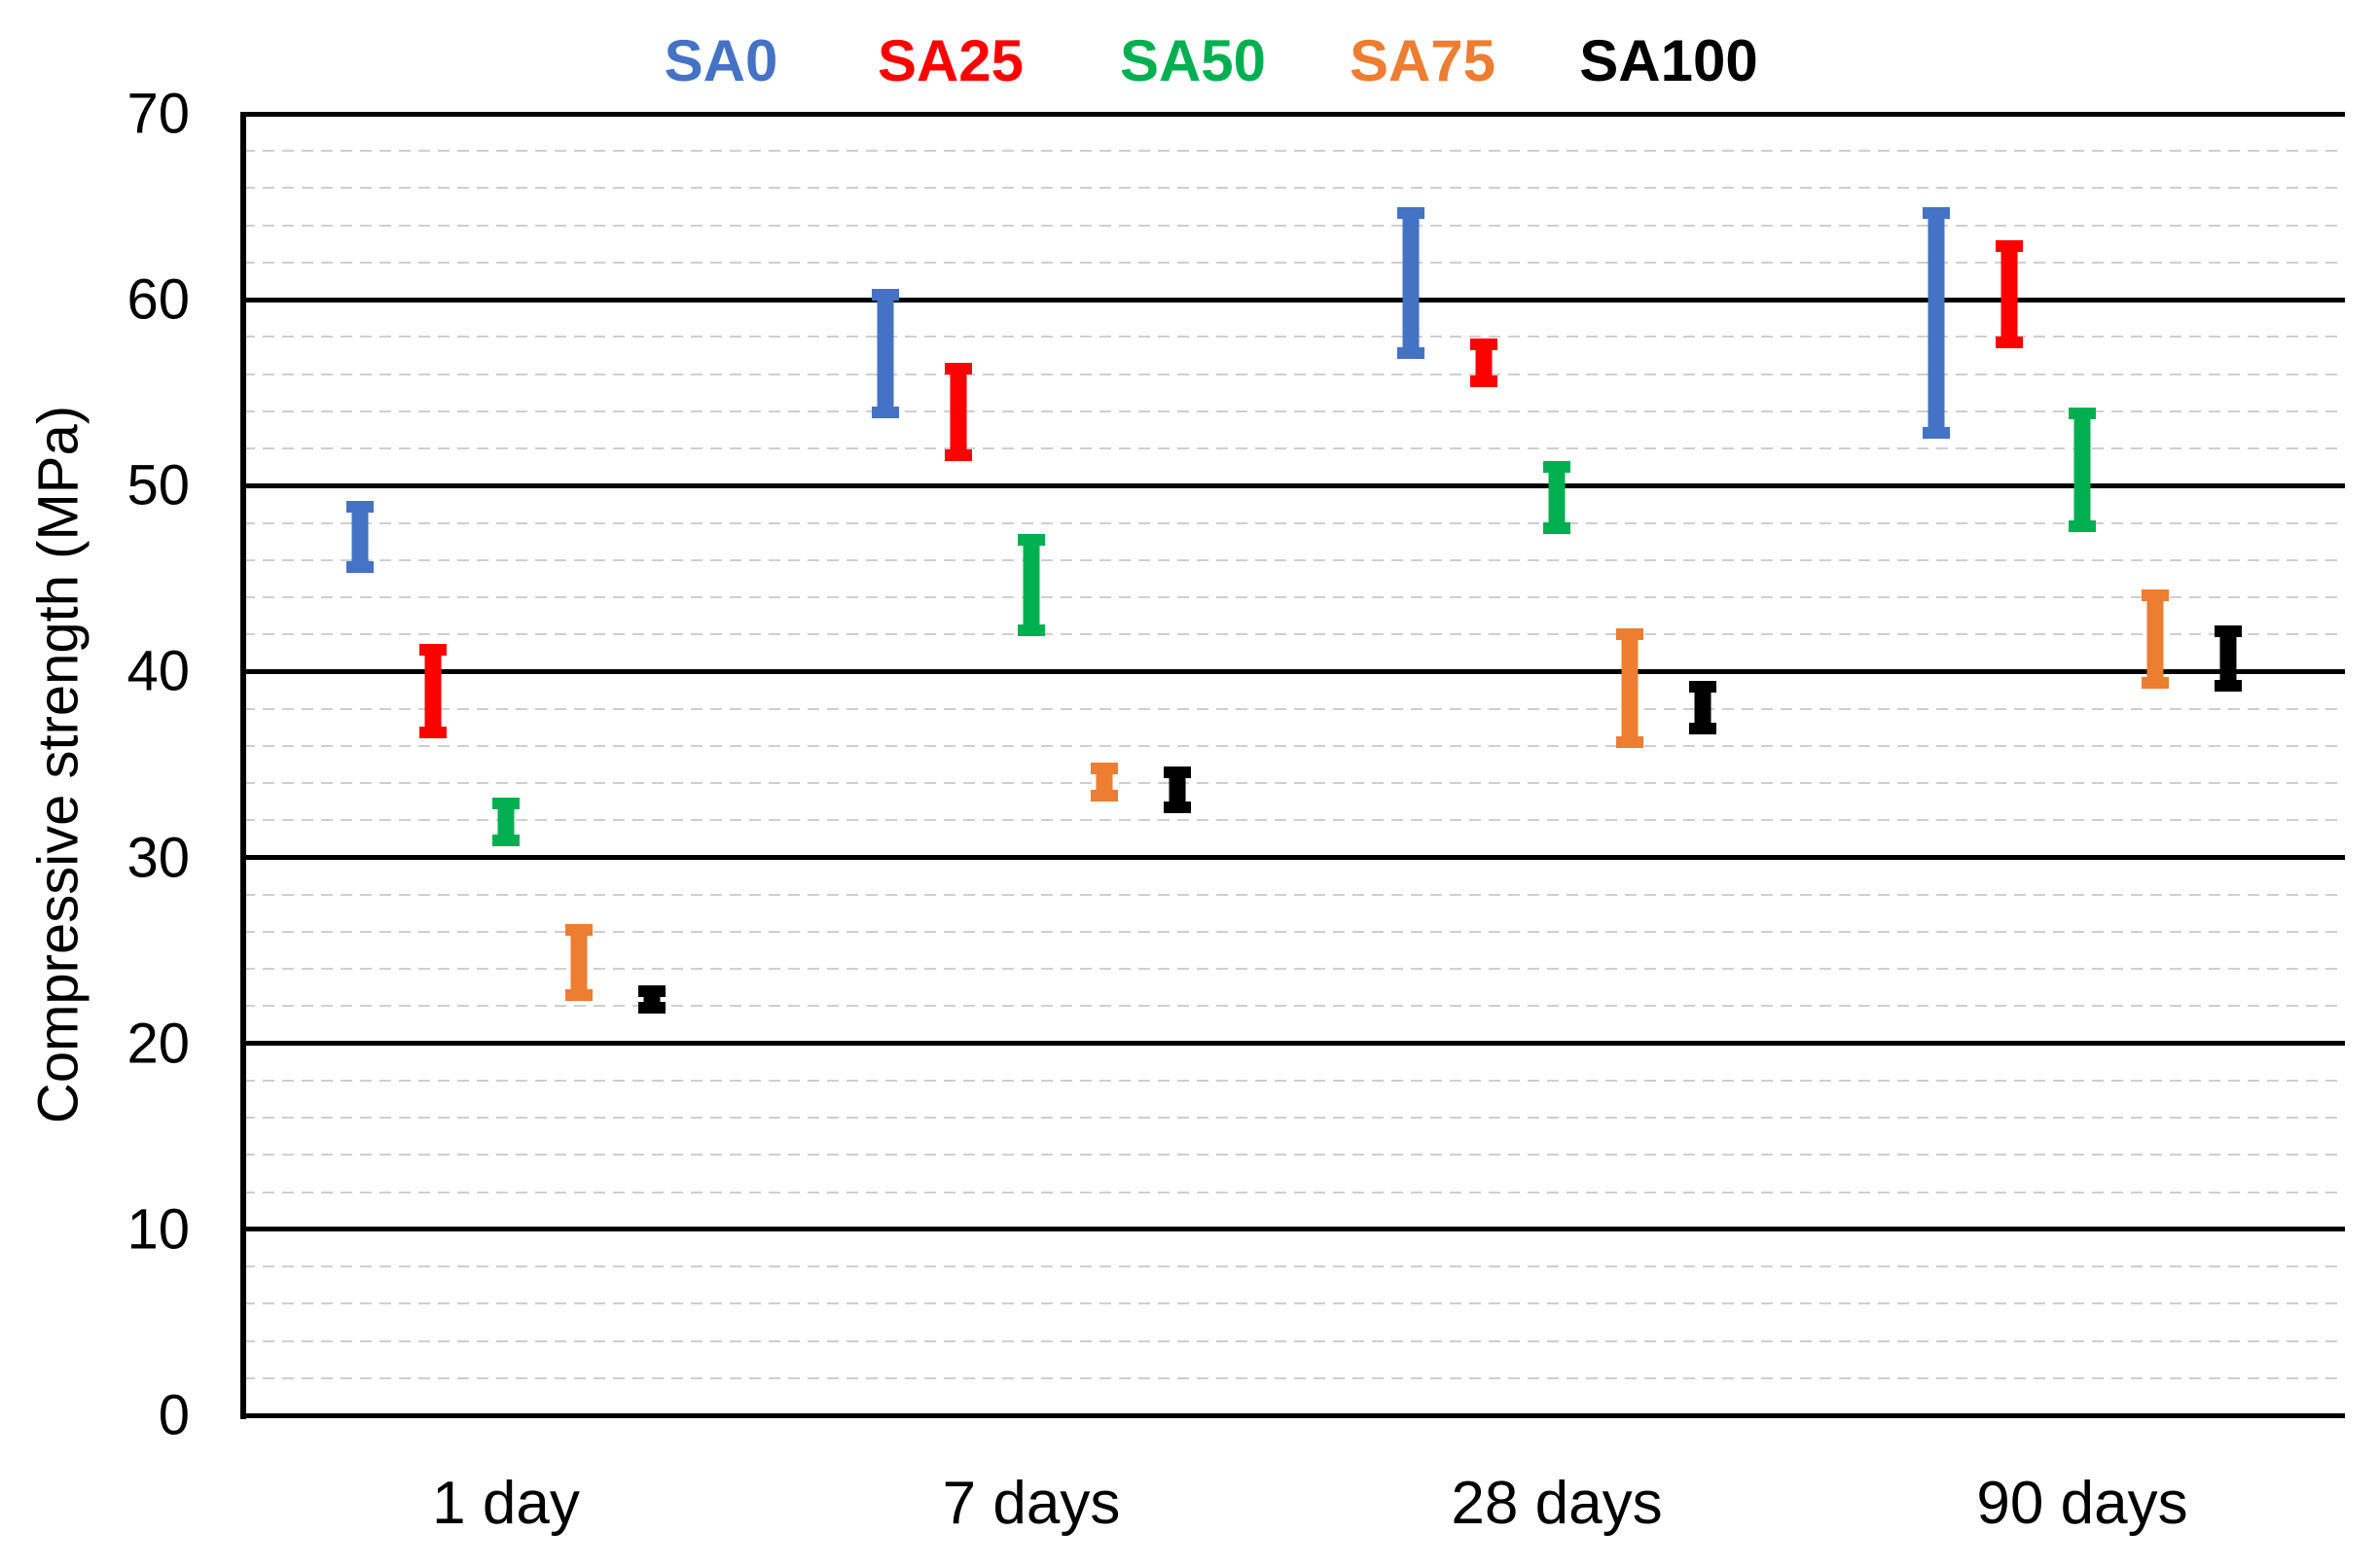 The image size is (2378, 1568). Describe the element at coordinates (2082, 1503) in the screenshot. I see `x-tick-label: 90 days` at that location.